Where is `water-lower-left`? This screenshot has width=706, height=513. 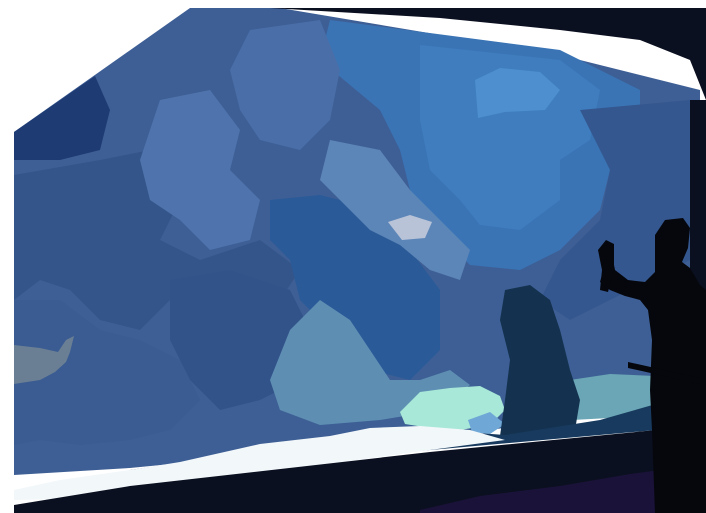
water-lower-left is located at coordinates (107, 372).